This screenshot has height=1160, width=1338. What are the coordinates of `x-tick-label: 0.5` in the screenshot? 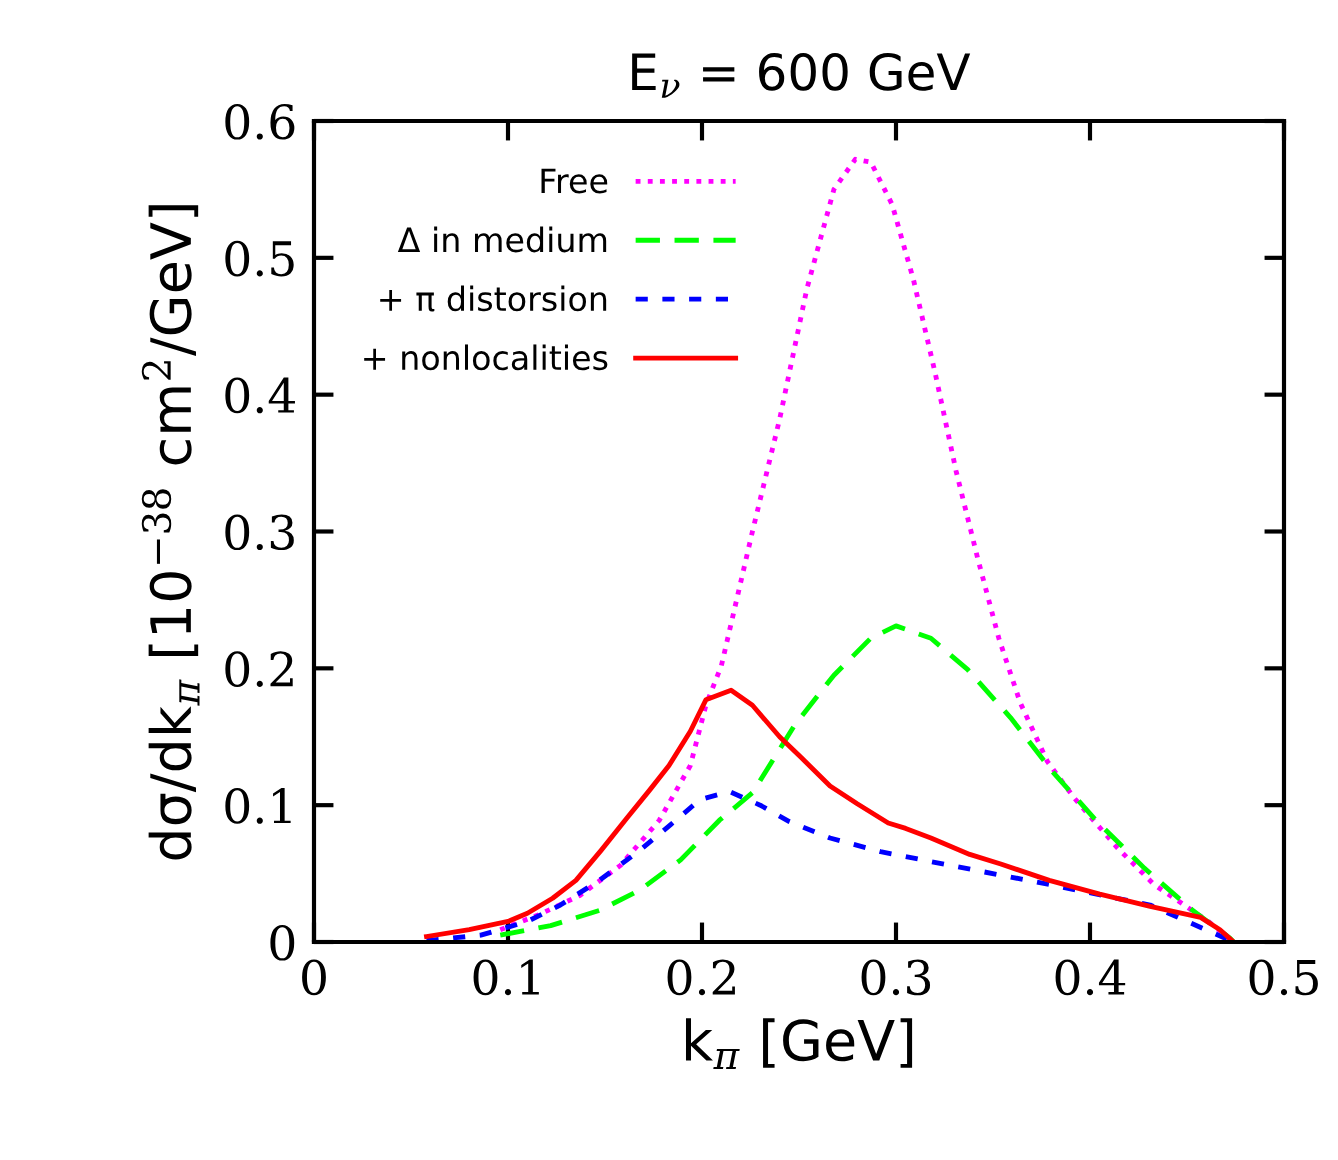 It's located at (1283, 977).